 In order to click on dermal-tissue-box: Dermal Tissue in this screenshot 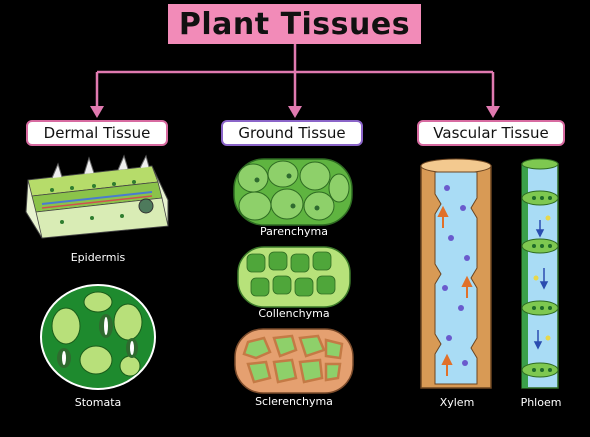, I will do `click(97, 133)`.